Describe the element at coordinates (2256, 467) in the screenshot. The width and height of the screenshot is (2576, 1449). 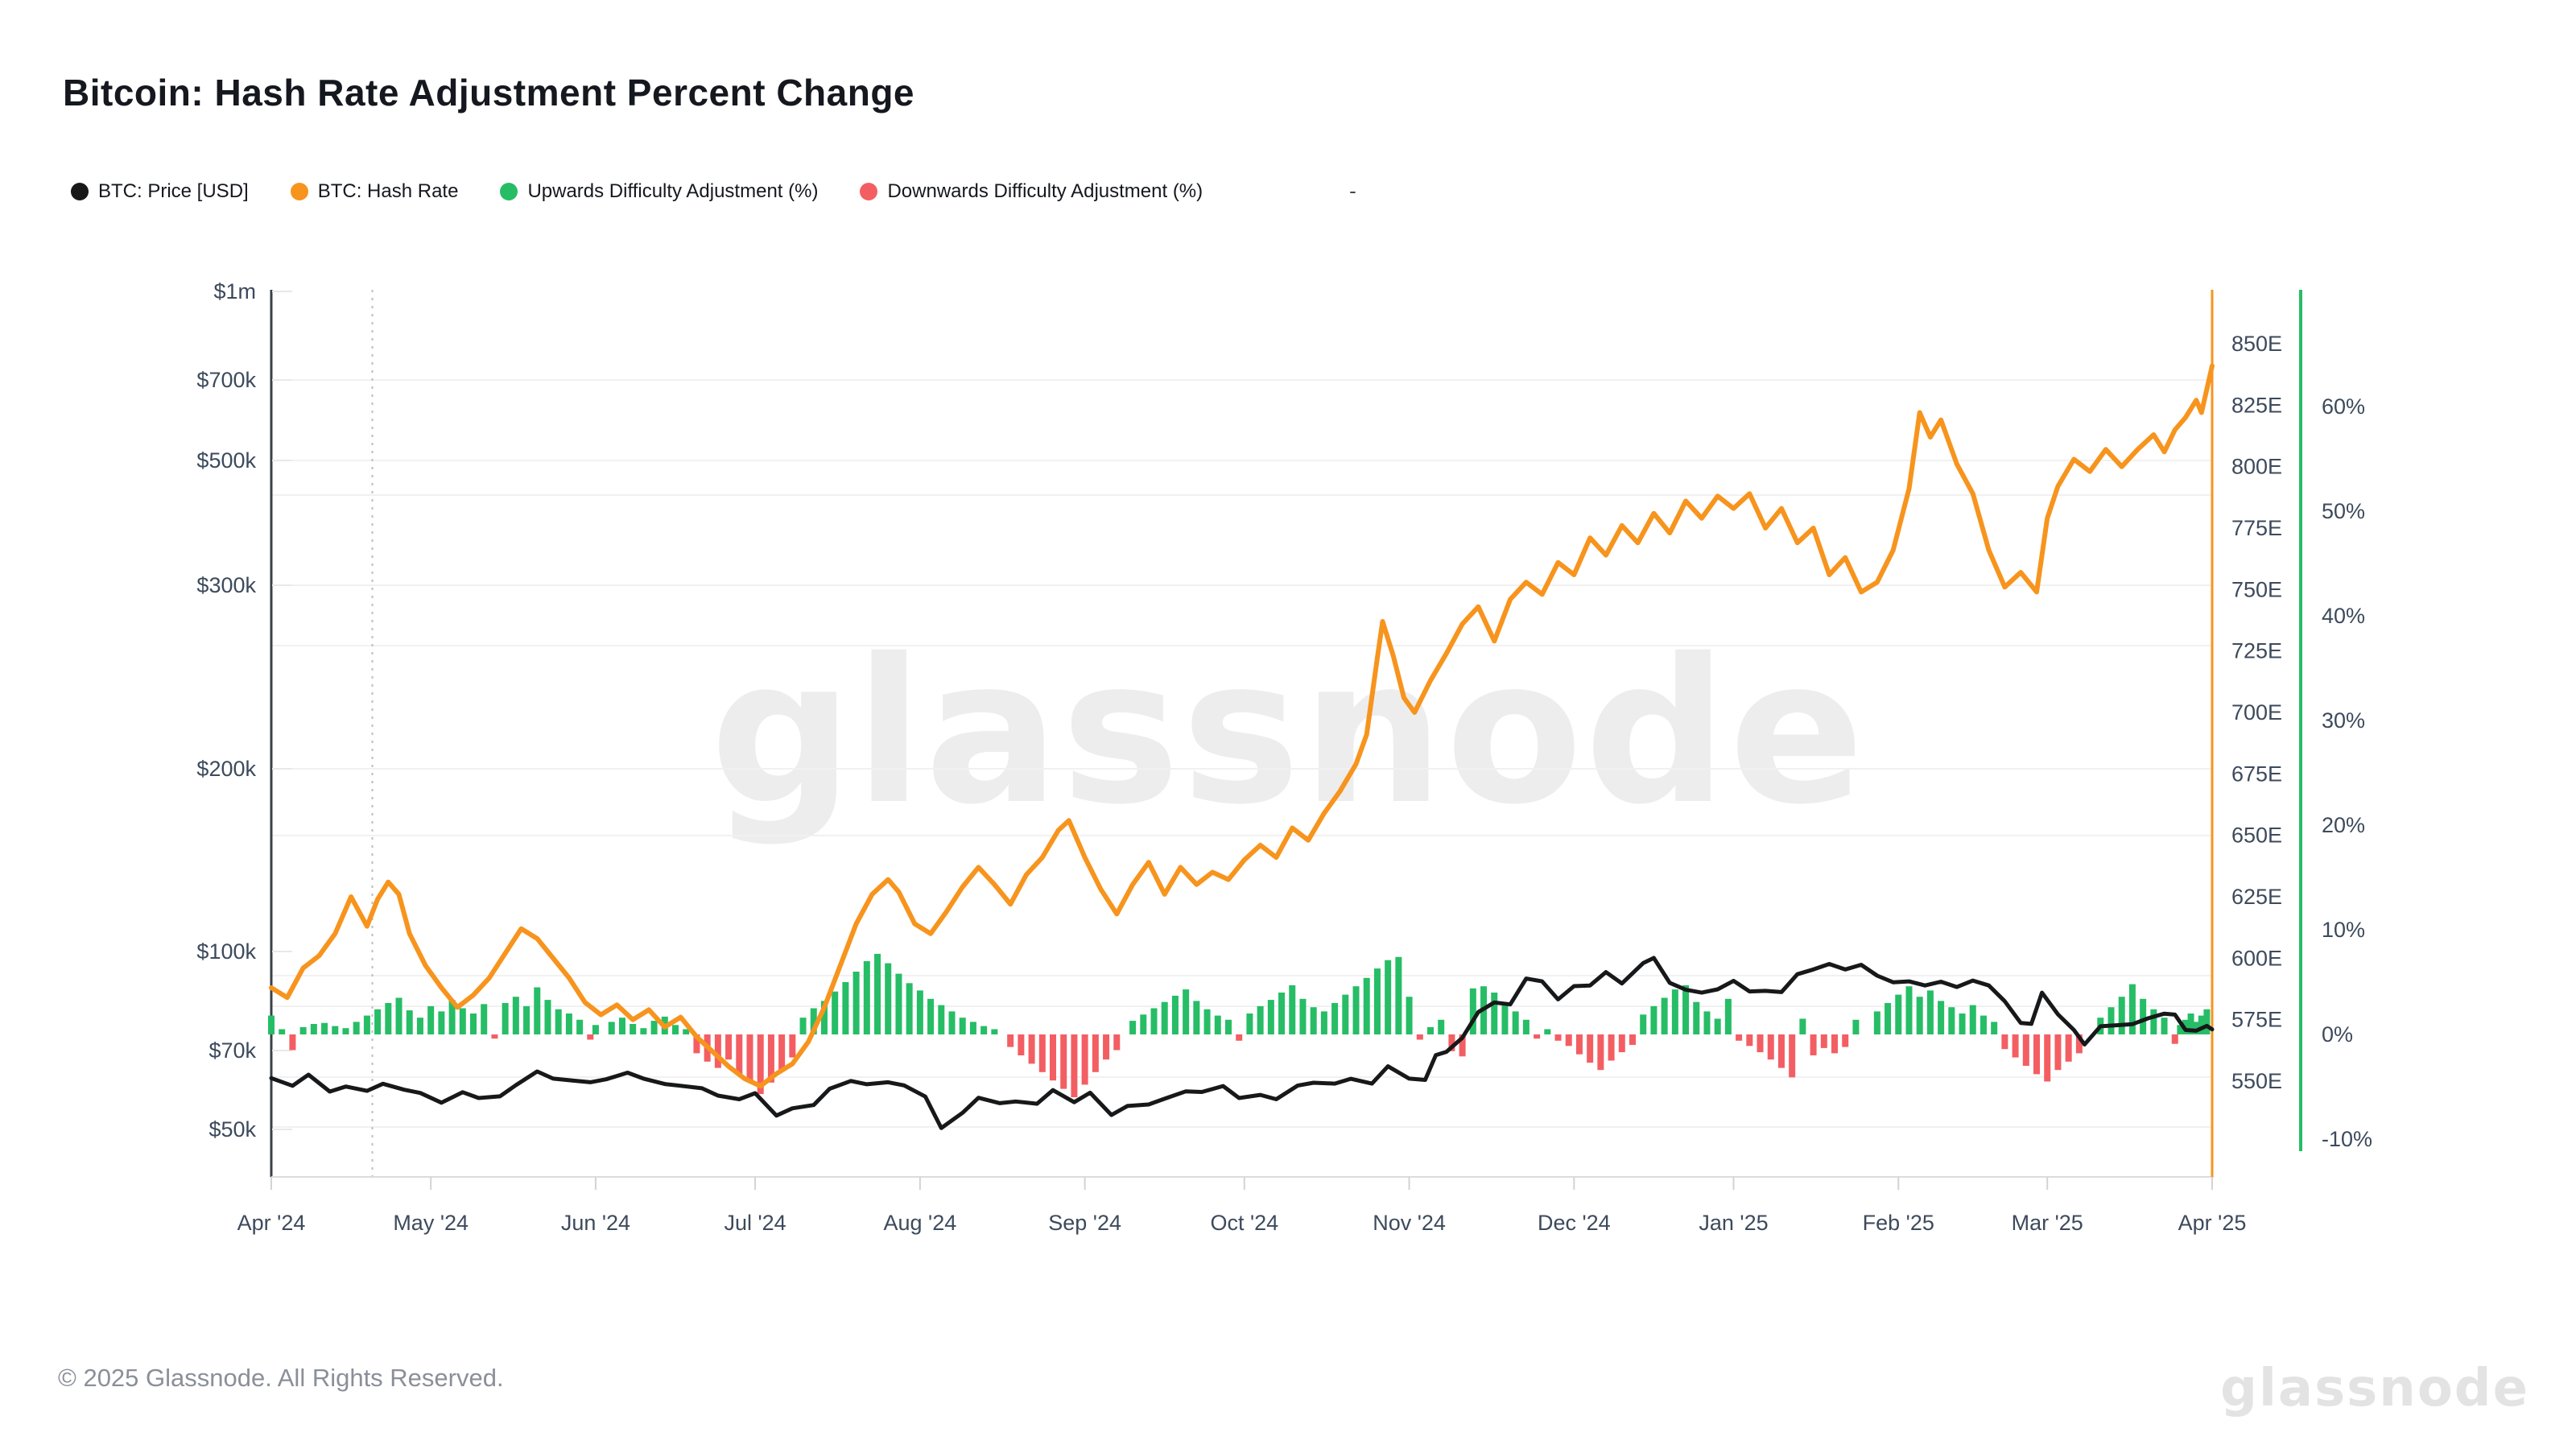
I see `svg-text: 800E` at that location.